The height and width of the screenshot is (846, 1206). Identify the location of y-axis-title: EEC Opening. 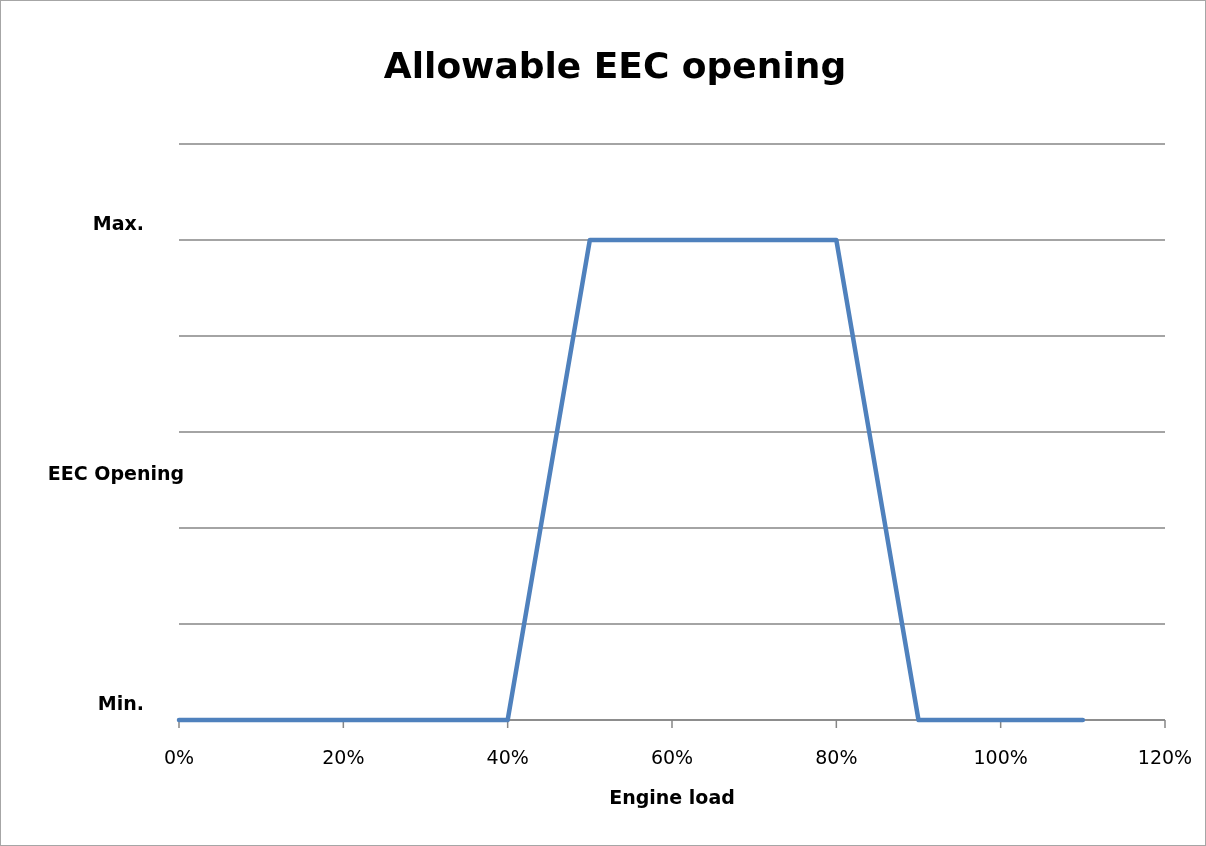
(116, 473).